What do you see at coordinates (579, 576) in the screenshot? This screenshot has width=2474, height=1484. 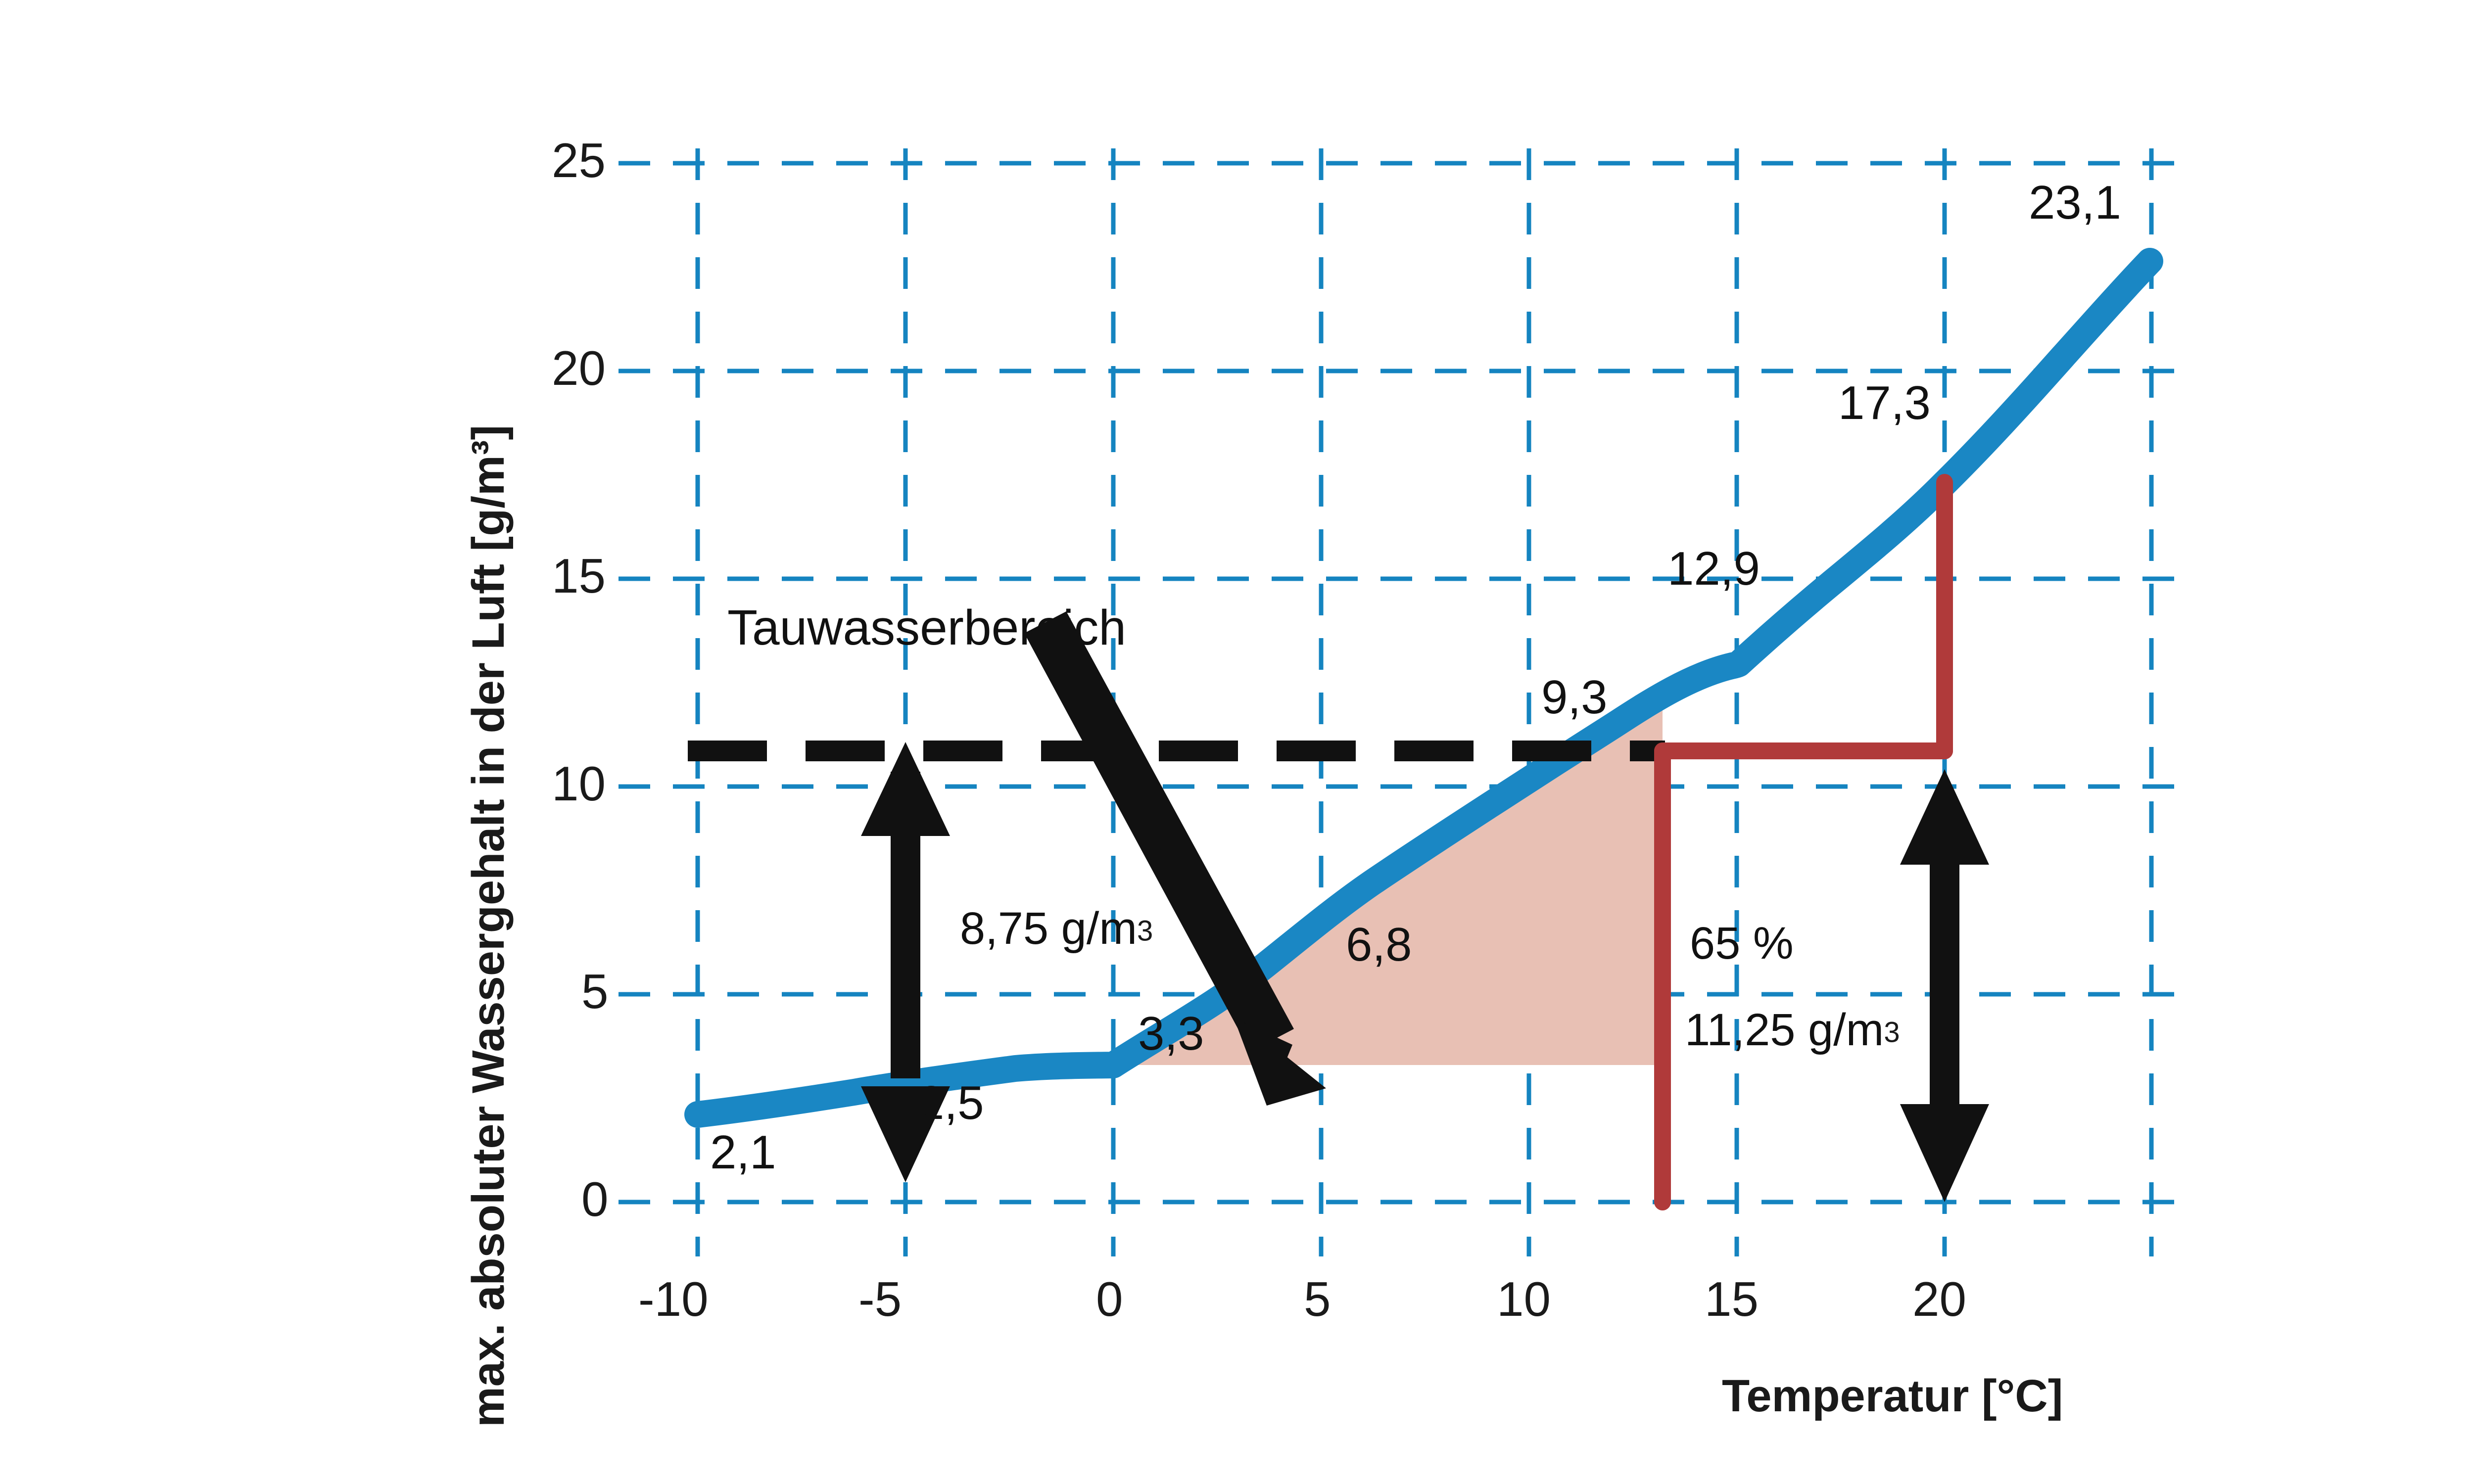 I see `y-tick-15: 15` at bounding box center [579, 576].